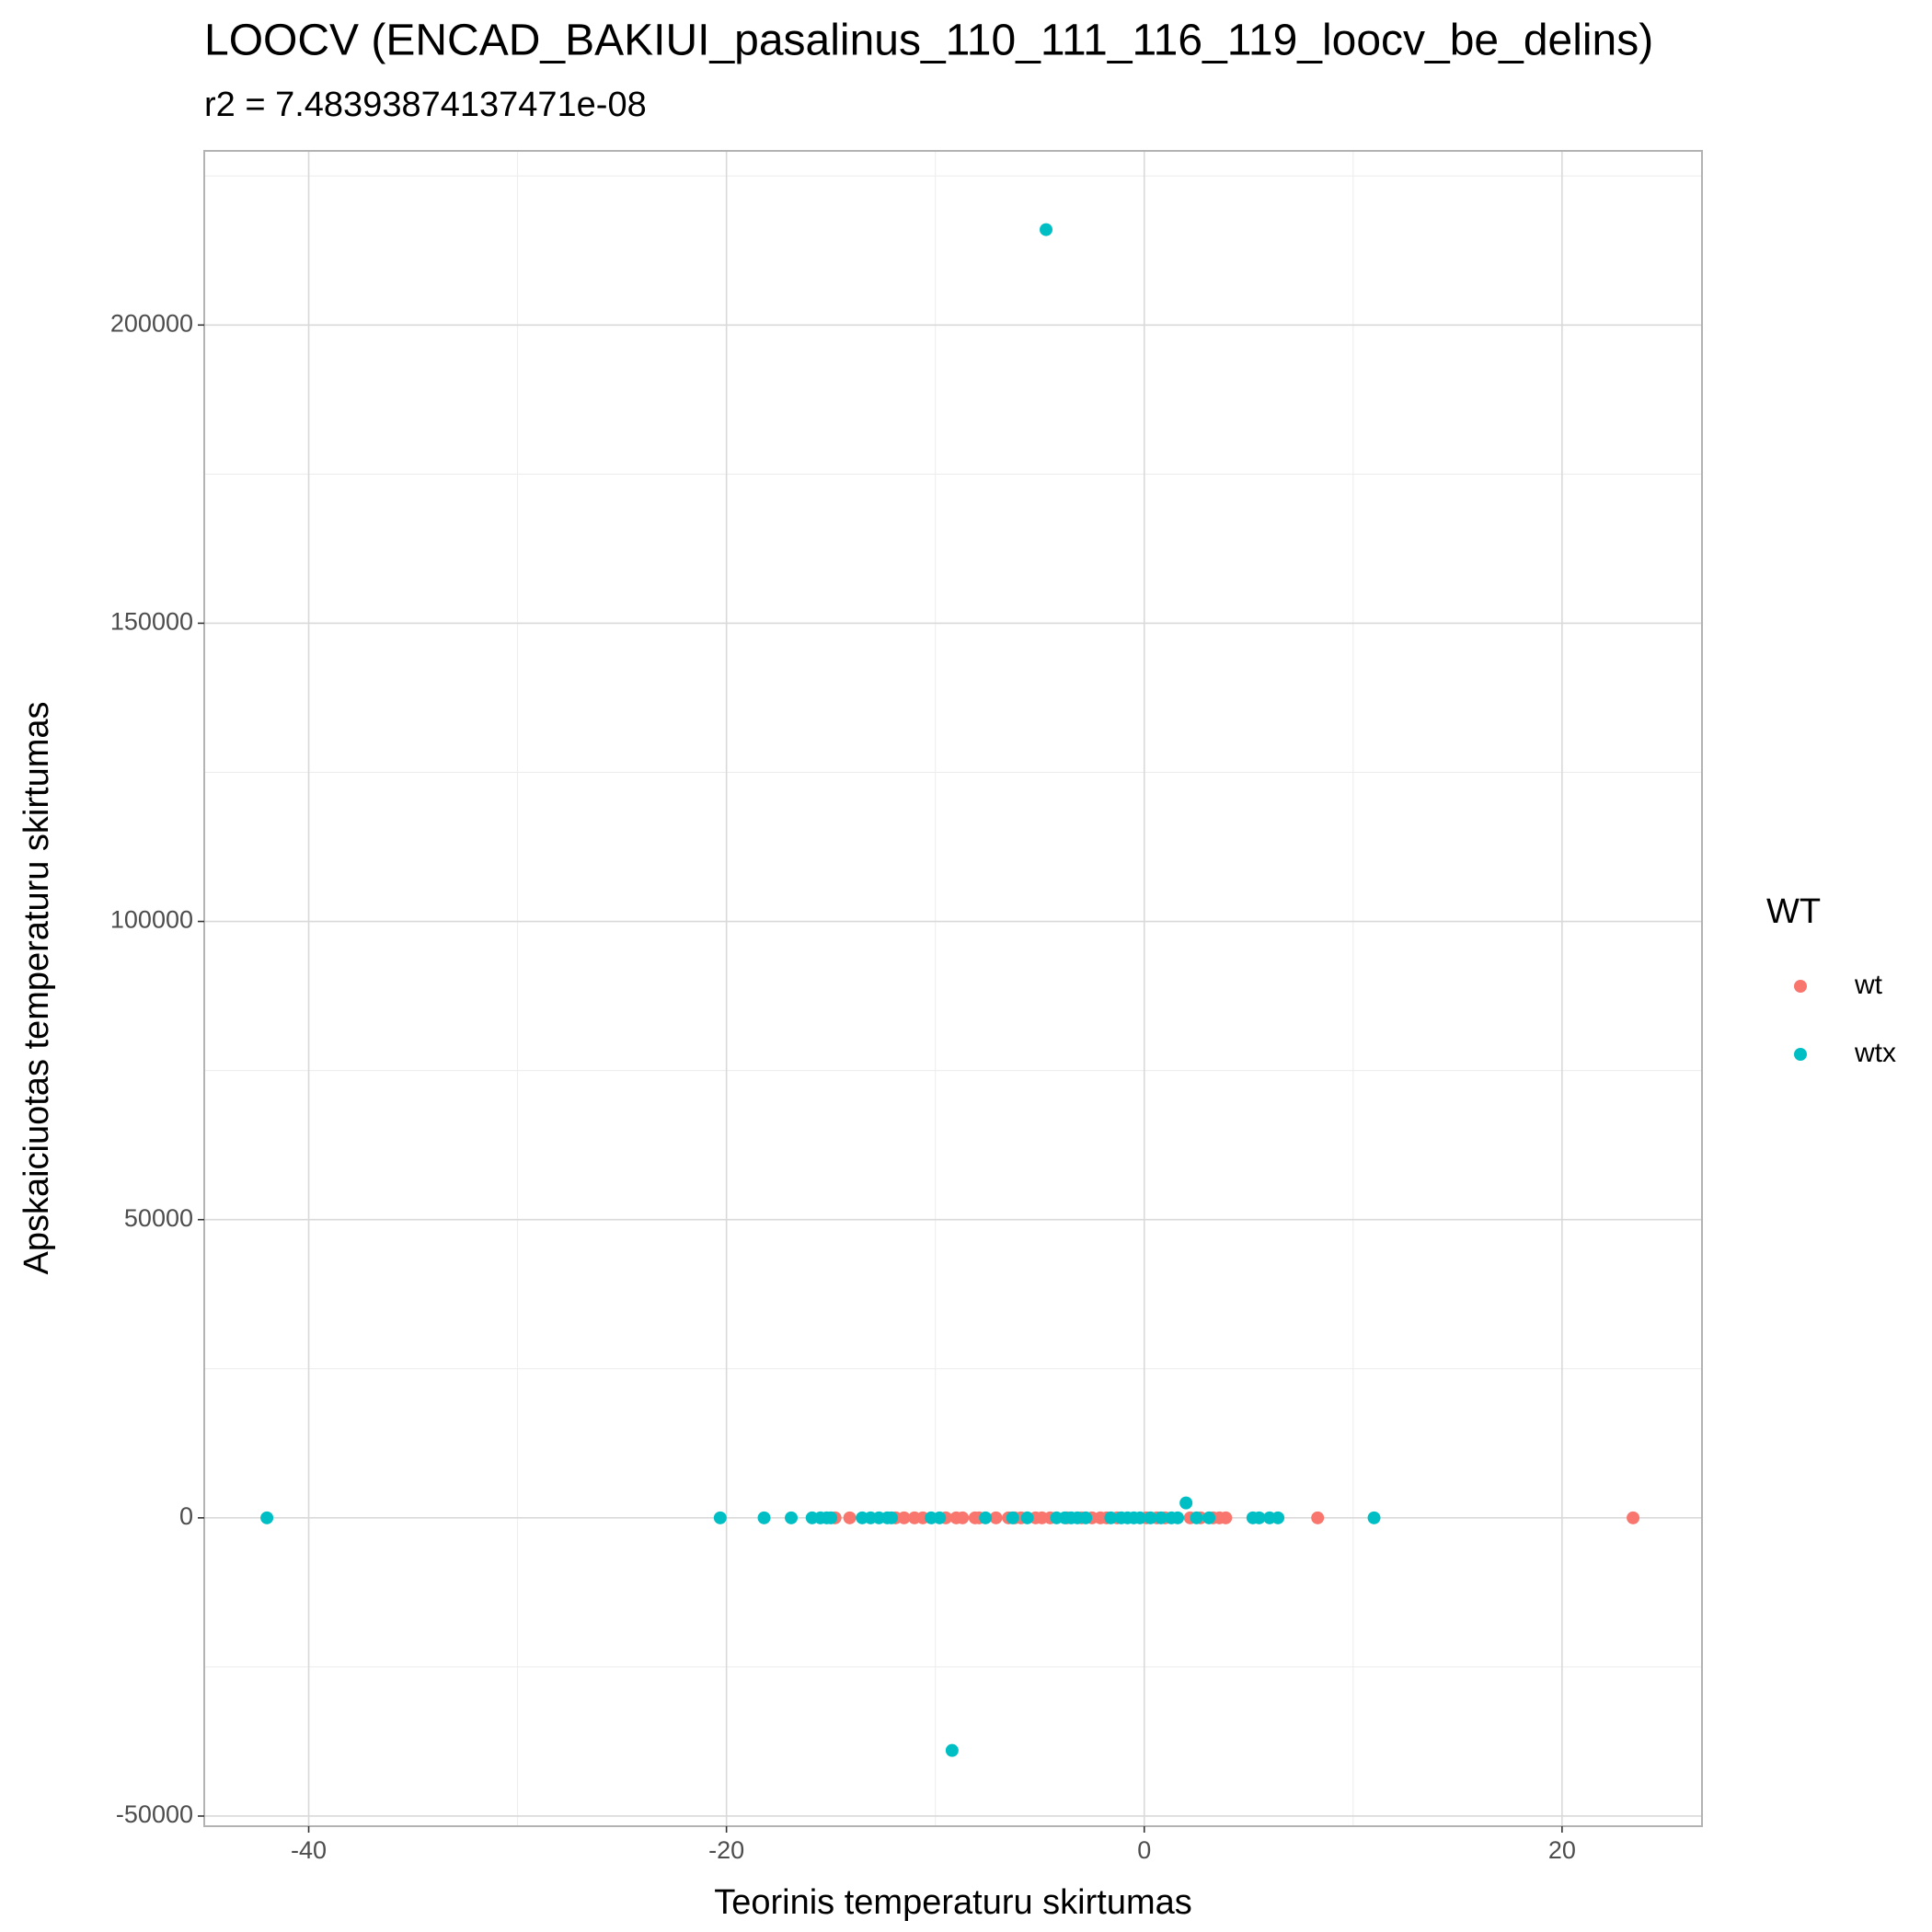 This screenshot has height=1932, width=1932. I want to click on chart-subtitle: r2 = 7.48393874137471e-08, so click(425, 105).